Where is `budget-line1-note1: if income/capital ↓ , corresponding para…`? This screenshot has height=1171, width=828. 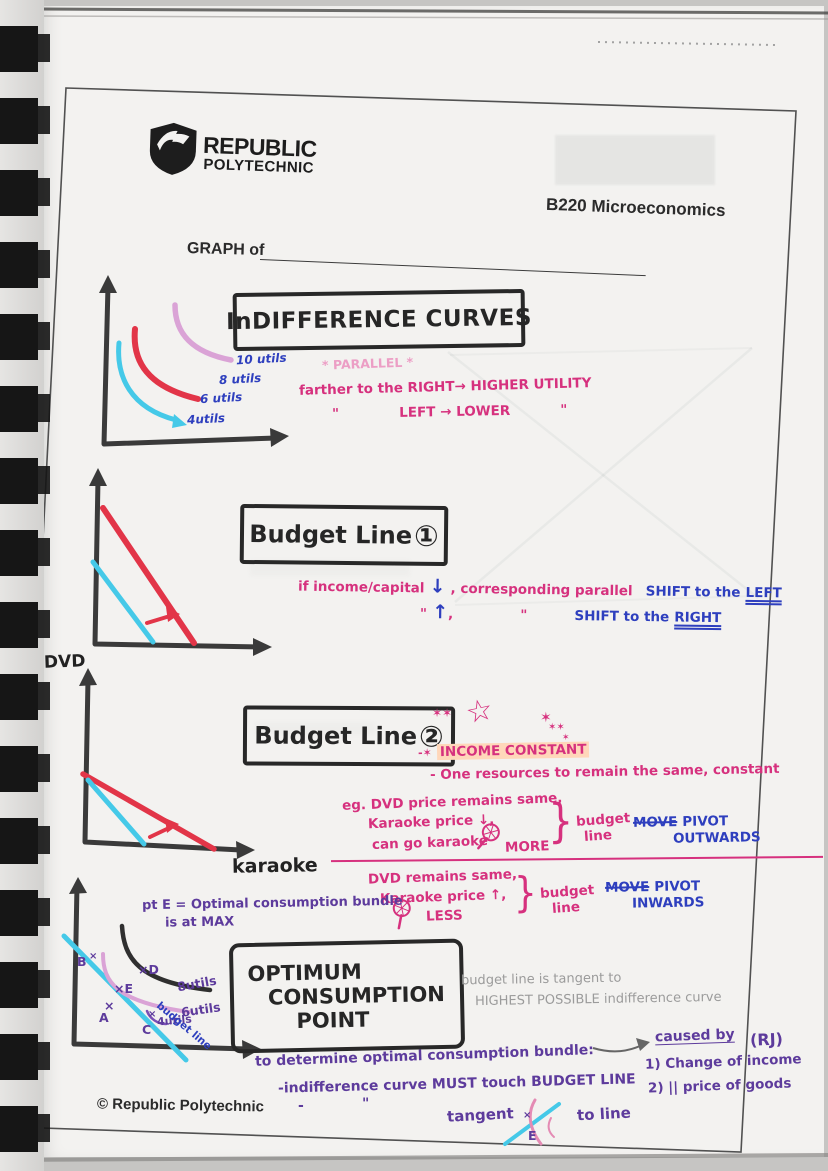
budget-line1-note1: if income/capital ↓ , corresponding para… is located at coordinates (539, 588).